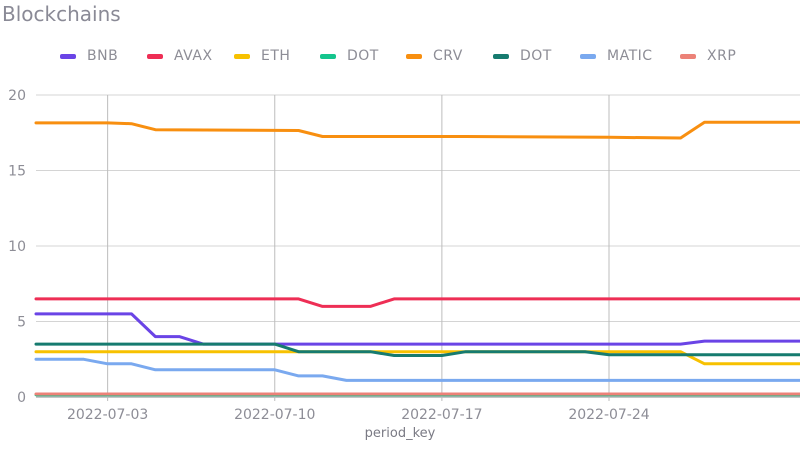 The height and width of the screenshot is (471, 800). What do you see at coordinates (17, 247) in the screenshot?
I see `y-tick-label: 10` at bounding box center [17, 247].